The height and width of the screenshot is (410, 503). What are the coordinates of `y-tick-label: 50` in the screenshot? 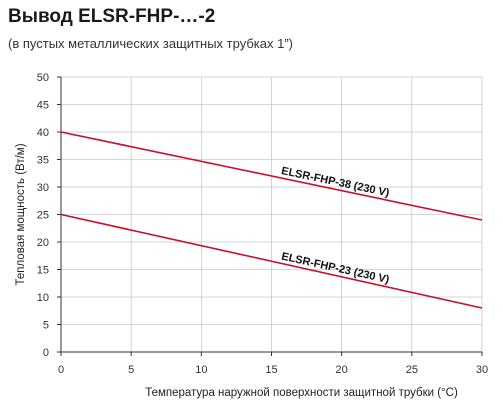 It's located at (43, 78).